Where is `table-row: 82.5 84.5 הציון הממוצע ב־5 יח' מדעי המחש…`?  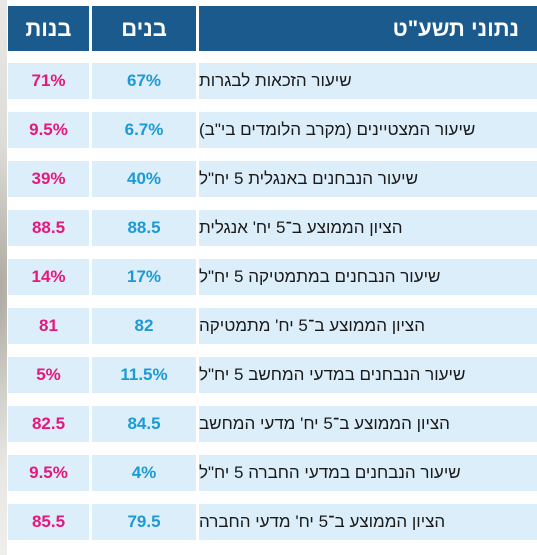
table-row: 82.5 84.5 הציון הממוצע ב־5 יח' מדעי המחש… is located at coordinates (272, 424).